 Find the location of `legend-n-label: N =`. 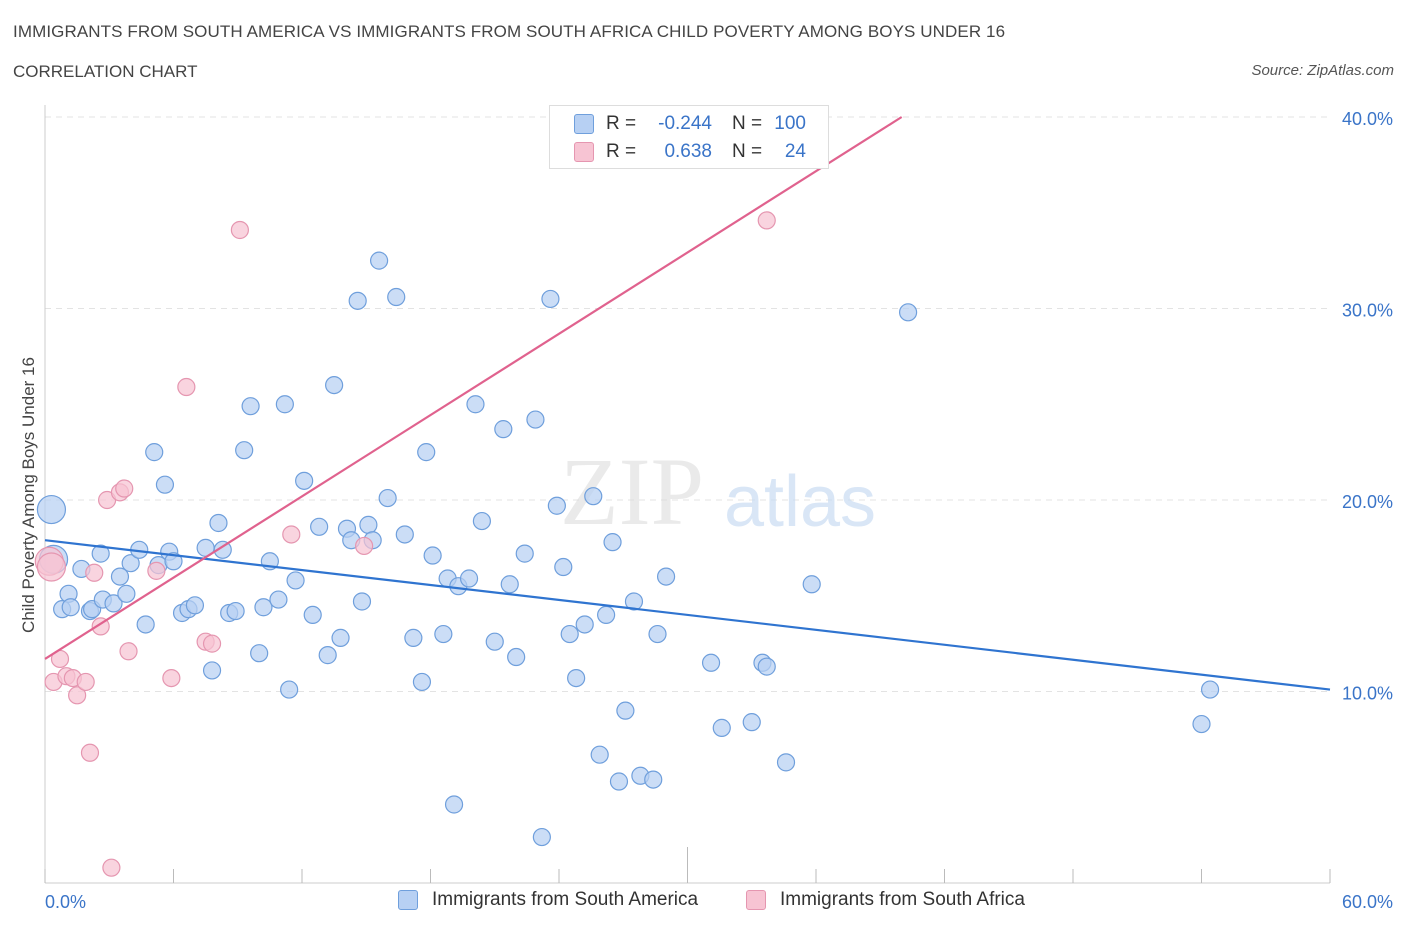

legend-n-label: N = is located at coordinates (747, 151).